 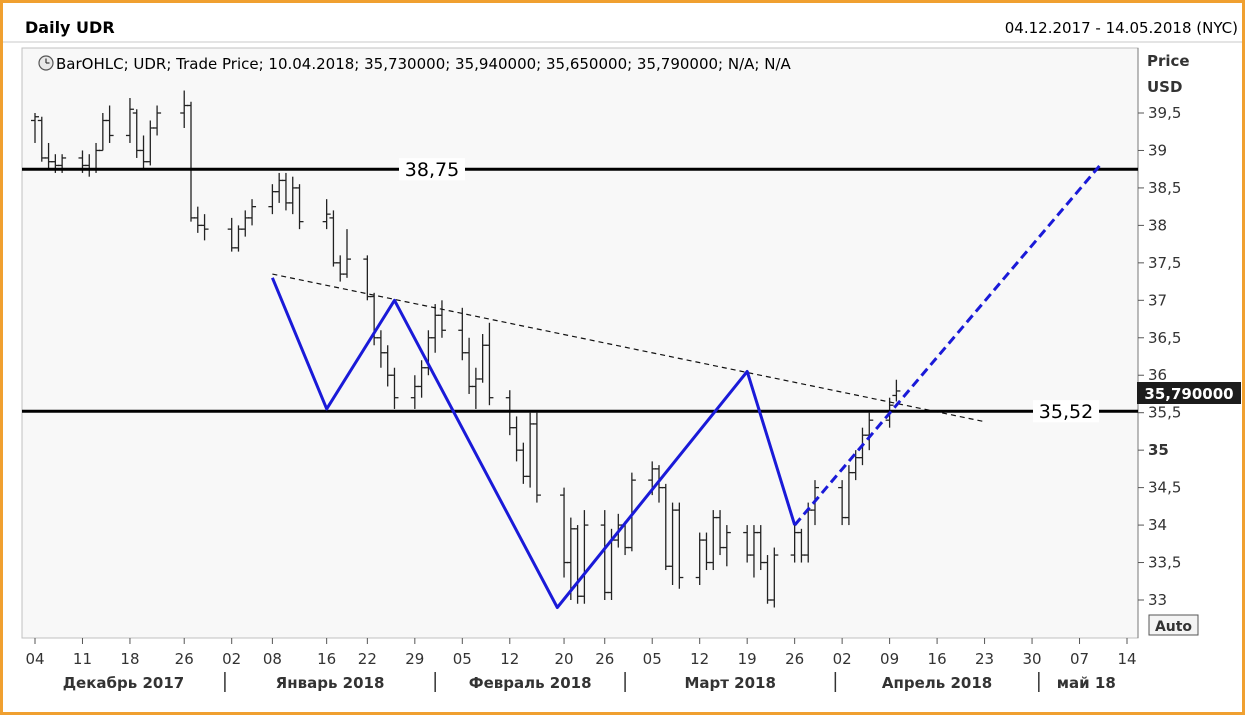 What do you see at coordinates (1164, 563) in the screenshot?
I see `y-tick-label: 33,5` at bounding box center [1164, 563].